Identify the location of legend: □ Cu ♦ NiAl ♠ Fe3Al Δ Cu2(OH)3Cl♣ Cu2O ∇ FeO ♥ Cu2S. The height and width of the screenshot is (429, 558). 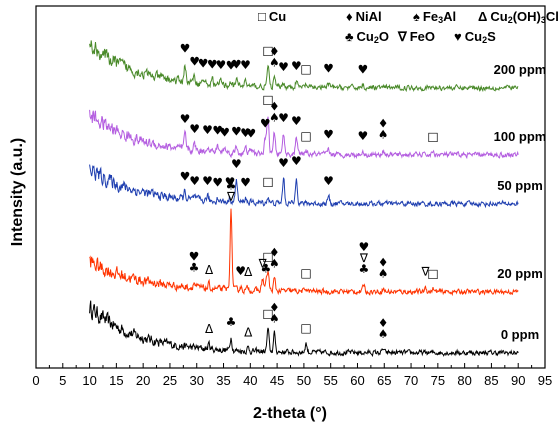
(408, 27).